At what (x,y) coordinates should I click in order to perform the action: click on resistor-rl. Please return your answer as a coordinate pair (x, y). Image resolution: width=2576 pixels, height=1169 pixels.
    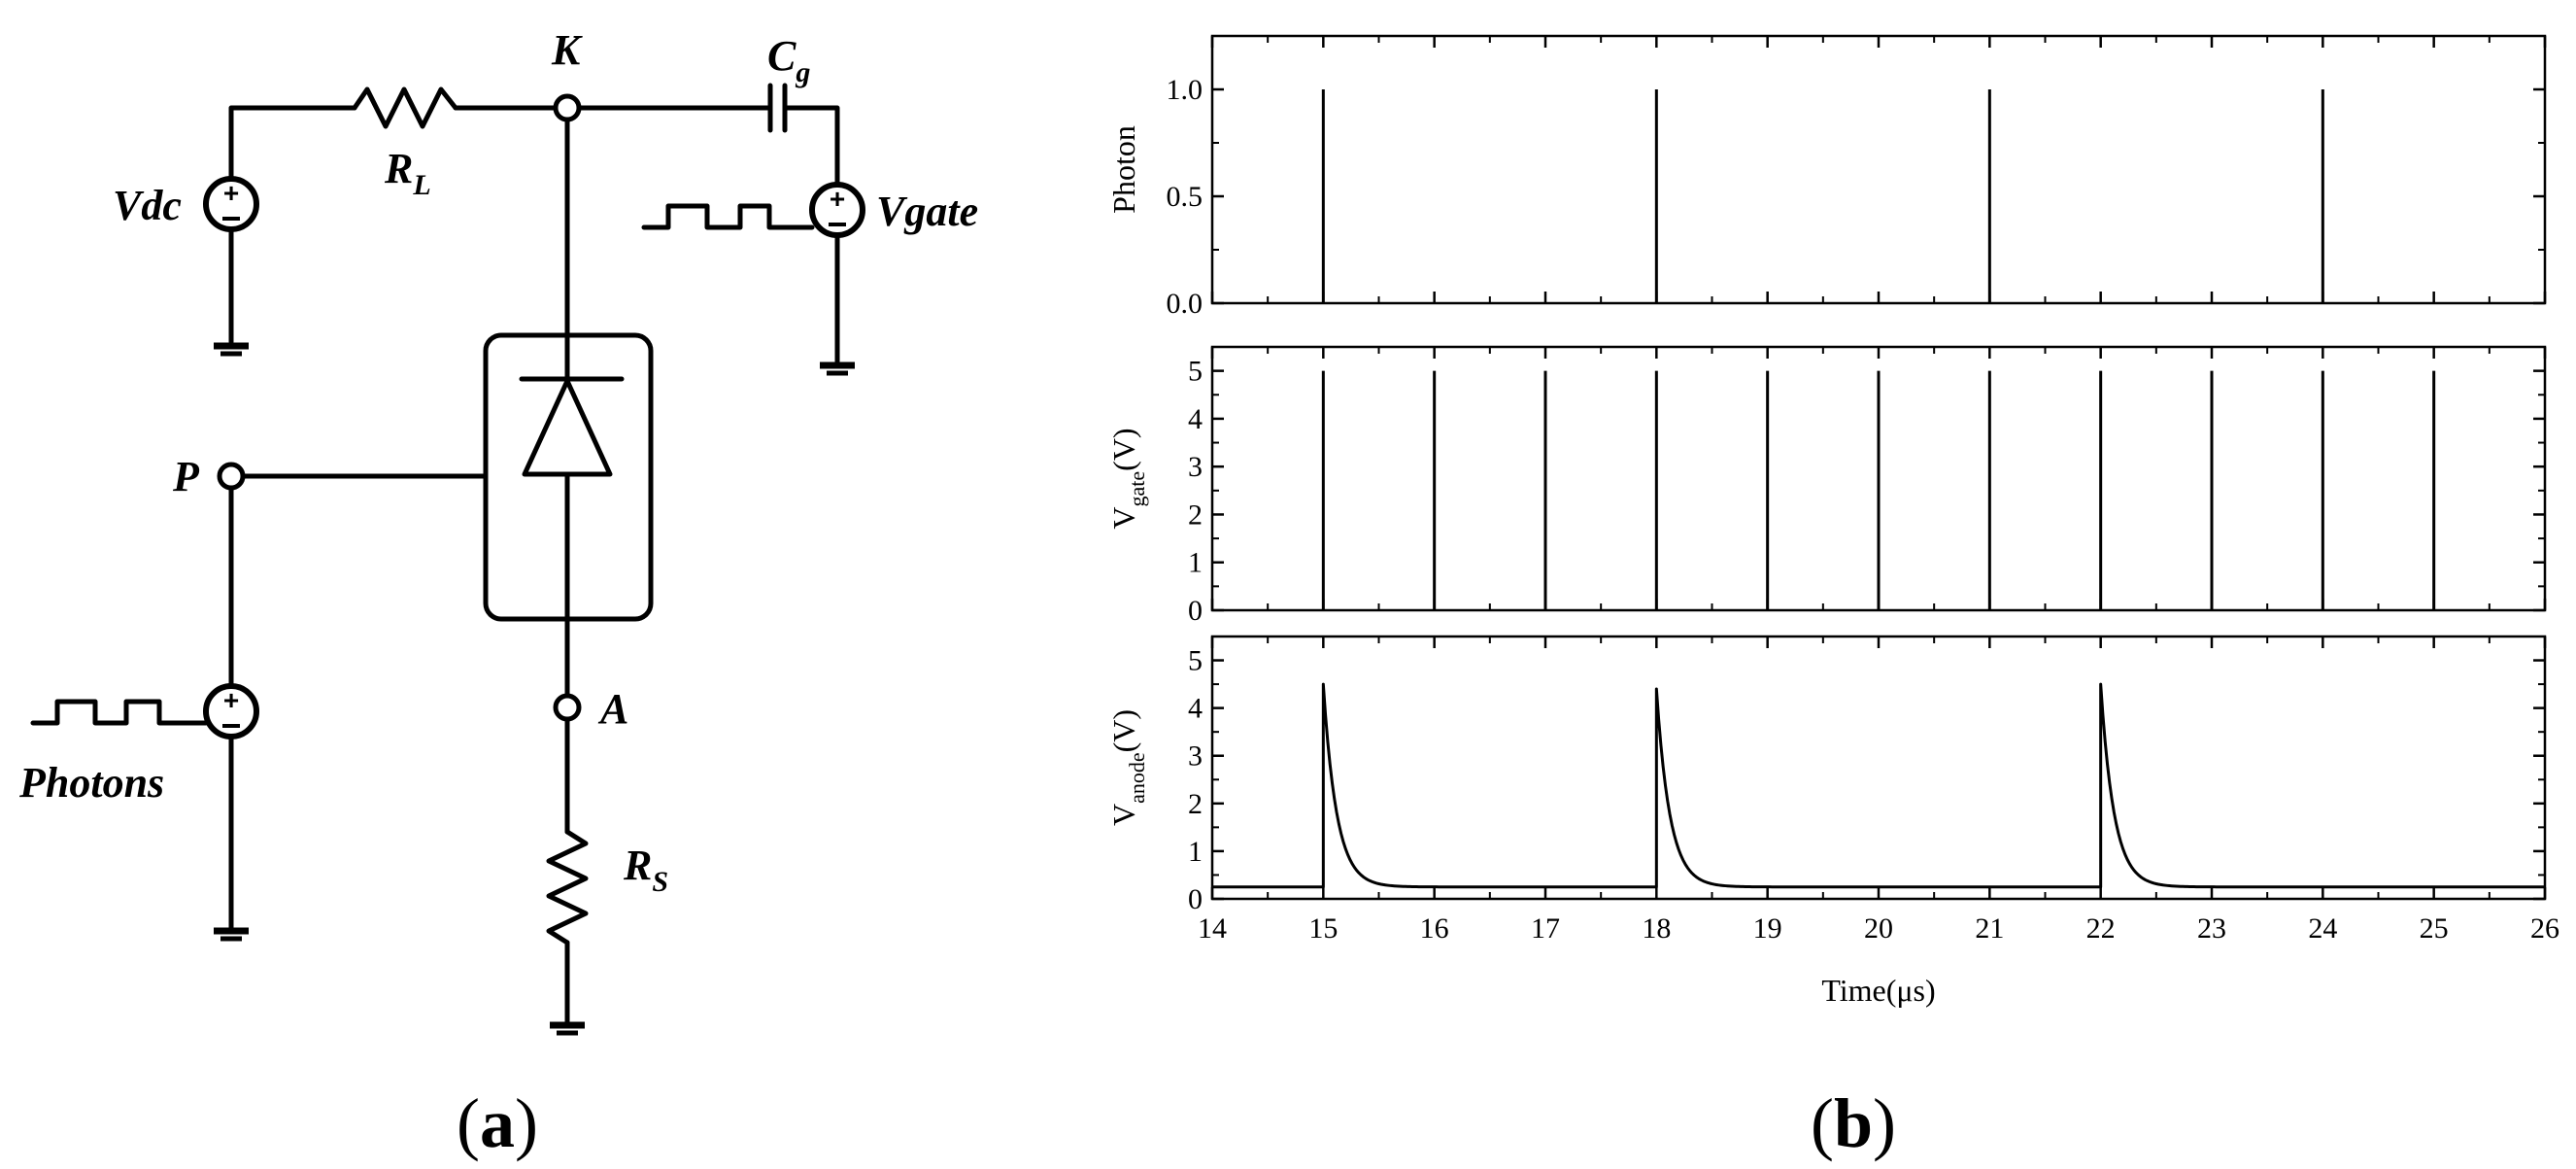
    Looking at the image, I should click on (405, 107).